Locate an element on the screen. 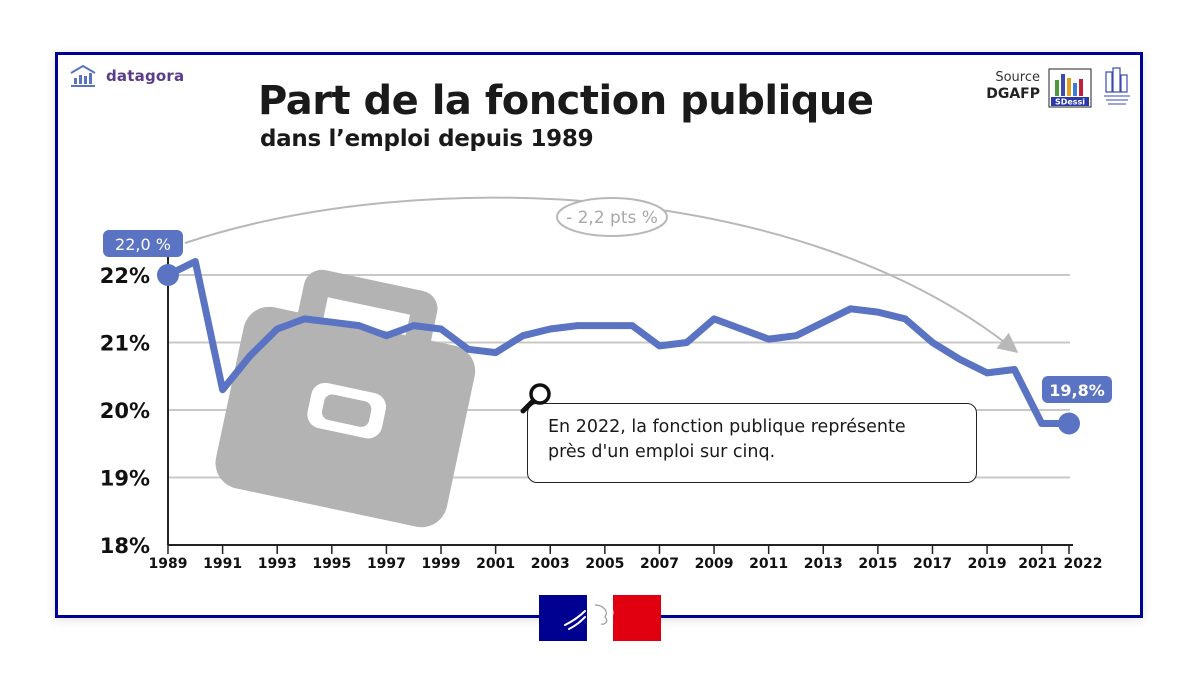  briefcase-icon is located at coordinates (345, 398).